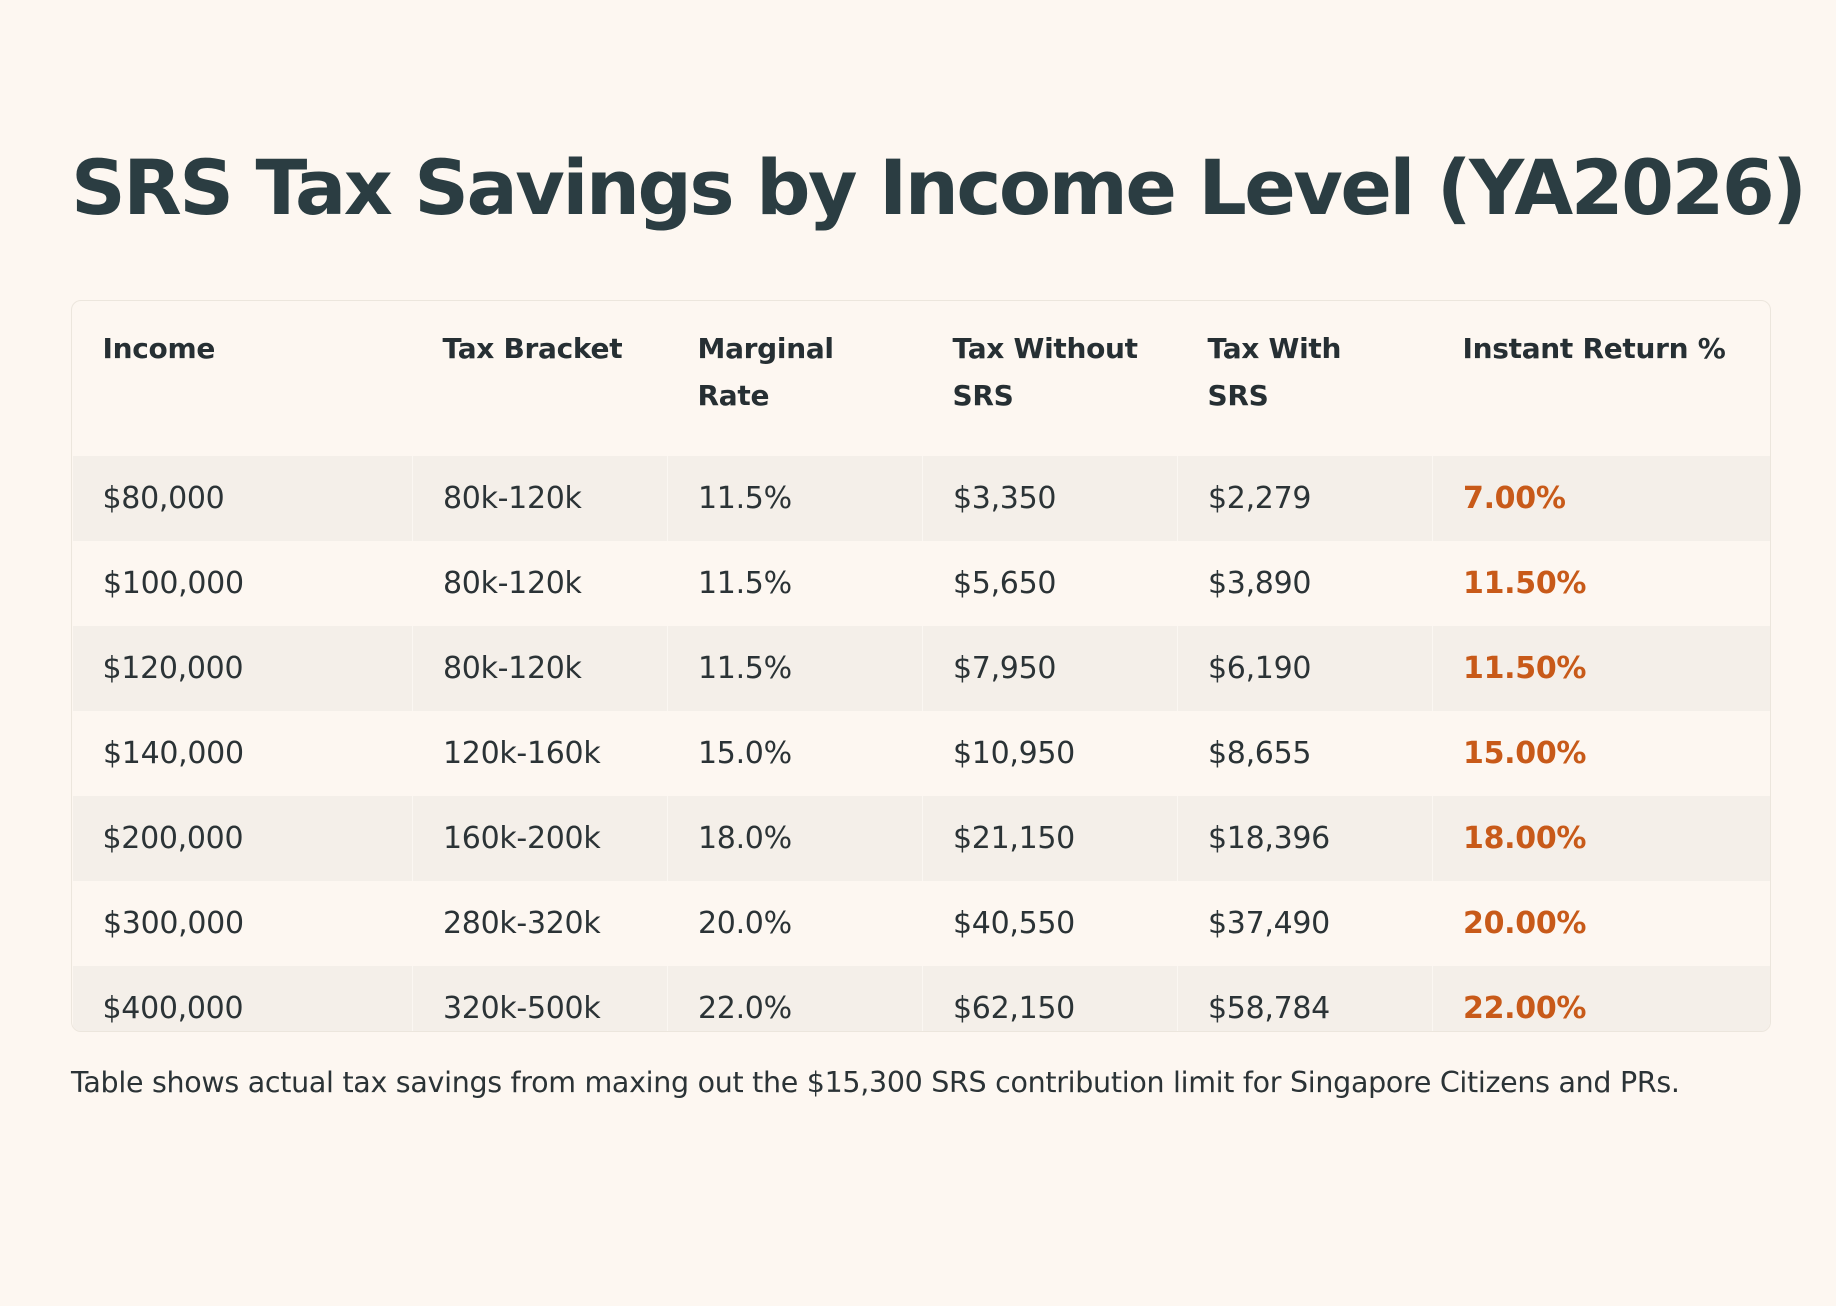  What do you see at coordinates (939, 187) in the screenshot?
I see `page-title: SRS Tax Savings by Income Level (YA2026)` at bounding box center [939, 187].